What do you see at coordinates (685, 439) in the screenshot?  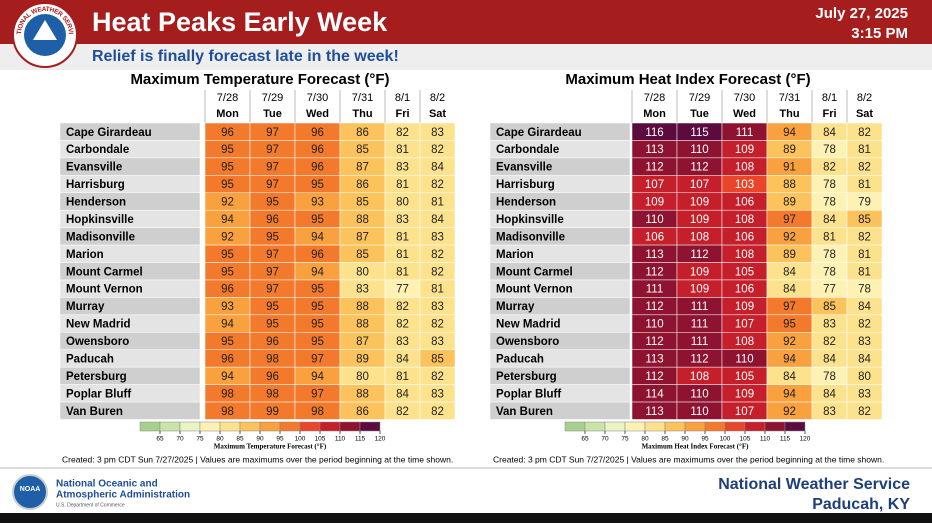 I see `scale-tick-label: 90` at bounding box center [685, 439].